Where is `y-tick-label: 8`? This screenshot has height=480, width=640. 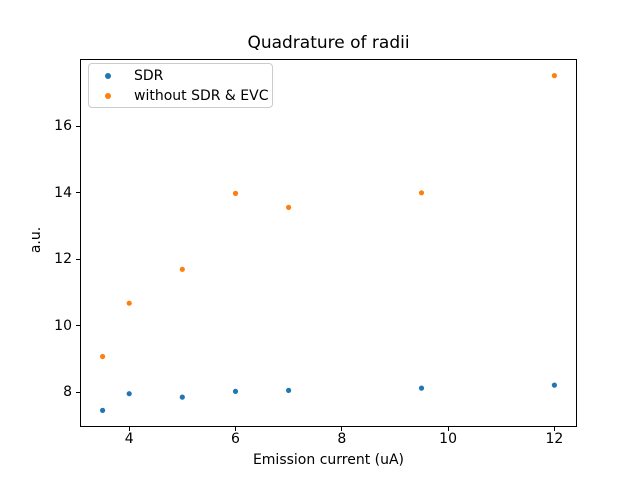
y-tick-label: 8 is located at coordinates (67, 392).